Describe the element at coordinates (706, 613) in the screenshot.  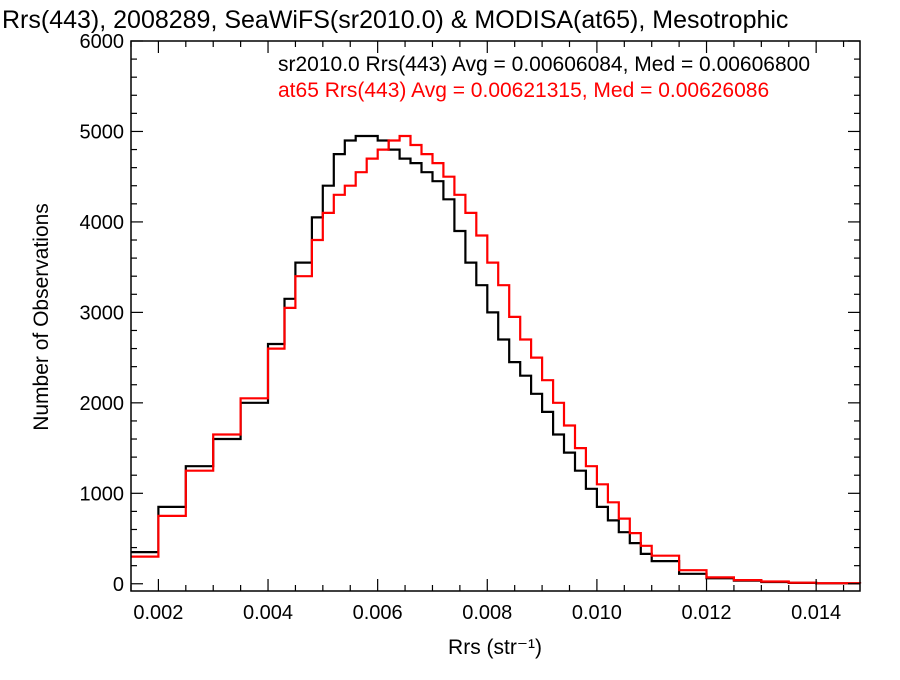
I see `x-tick-label: 0.012` at that location.